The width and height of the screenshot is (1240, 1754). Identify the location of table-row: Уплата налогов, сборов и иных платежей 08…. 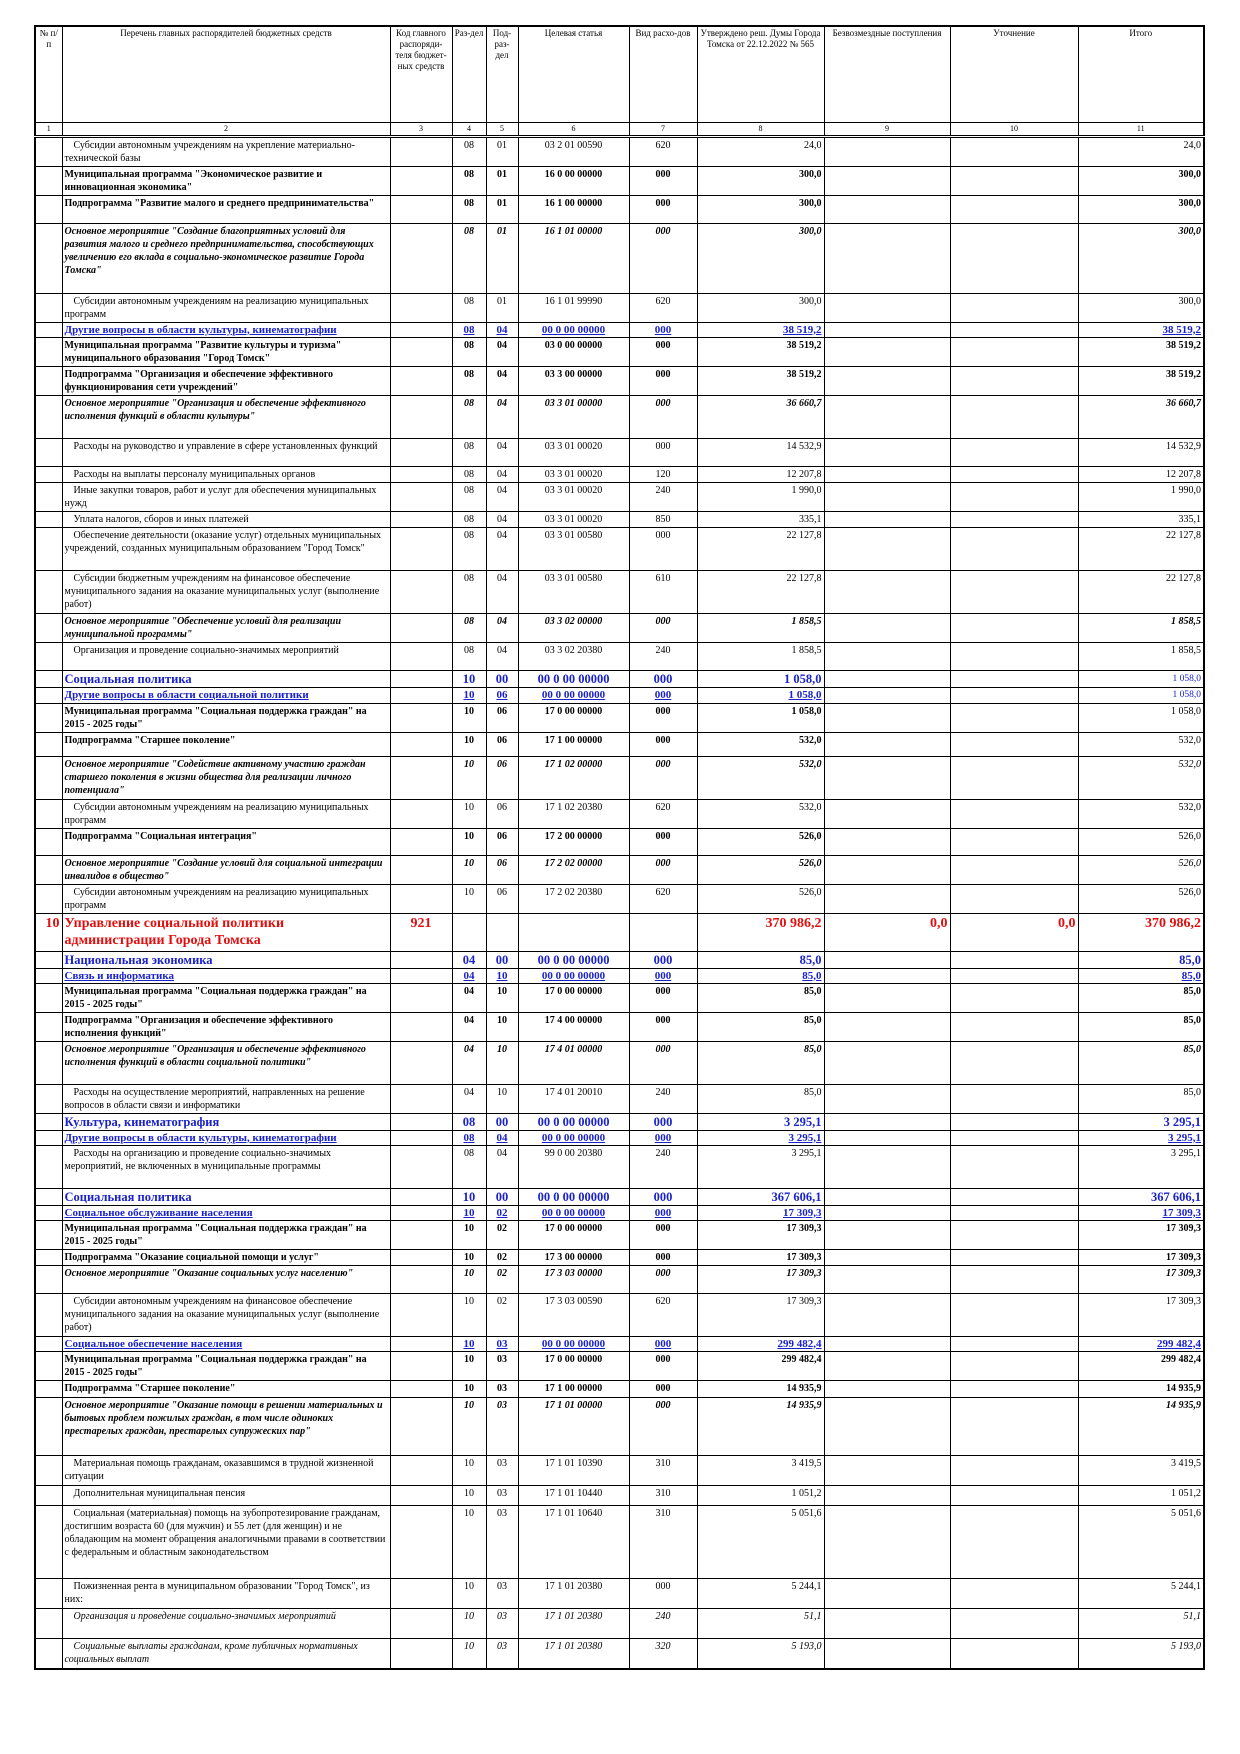
(619, 519).